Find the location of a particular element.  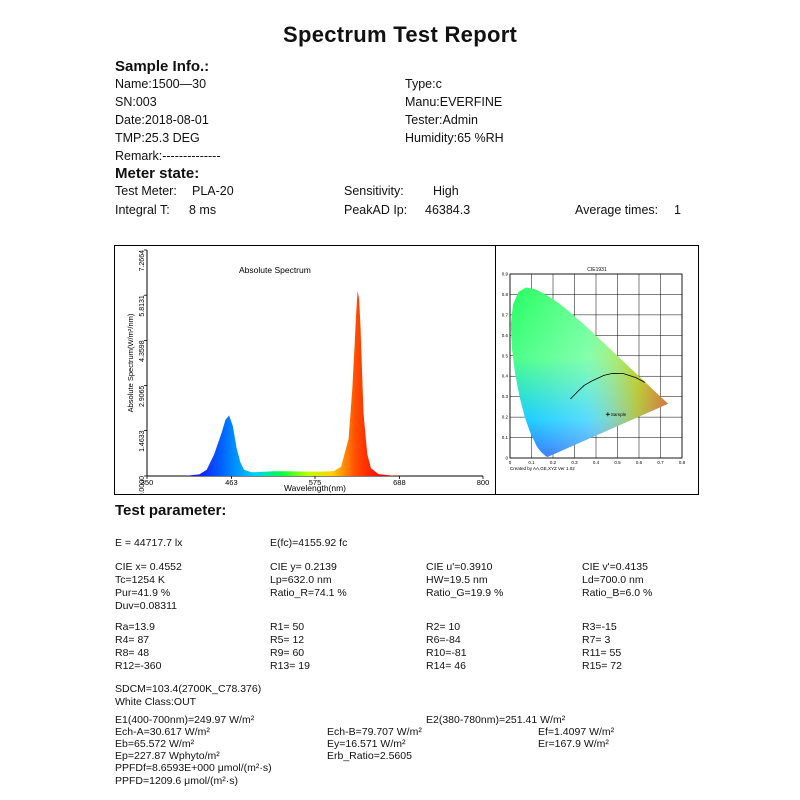

cie-x-tick-label: 0.5 is located at coordinates (617, 462).